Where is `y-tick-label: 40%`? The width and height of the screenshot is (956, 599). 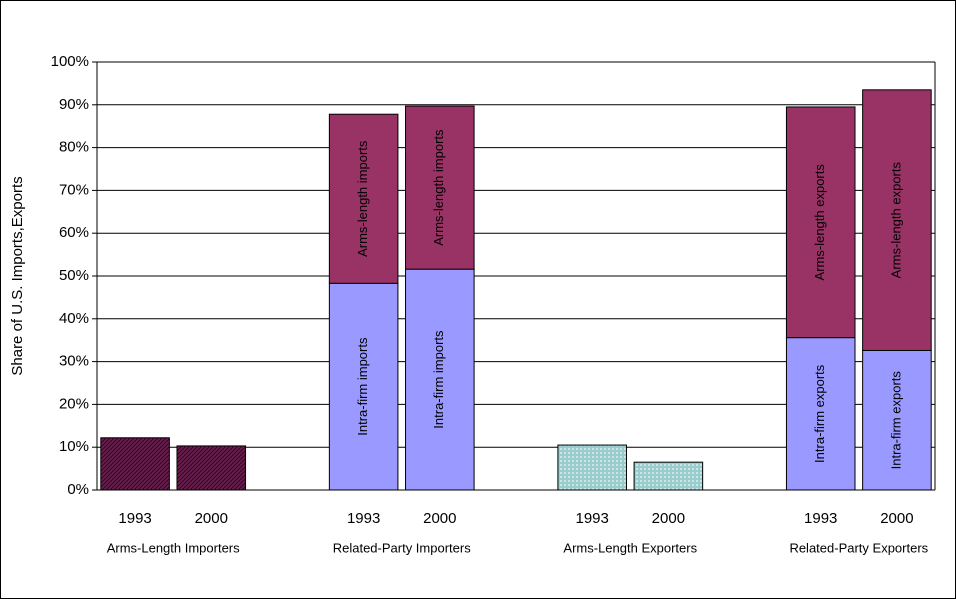 y-tick-label: 40% is located at coordinates (74, 318).